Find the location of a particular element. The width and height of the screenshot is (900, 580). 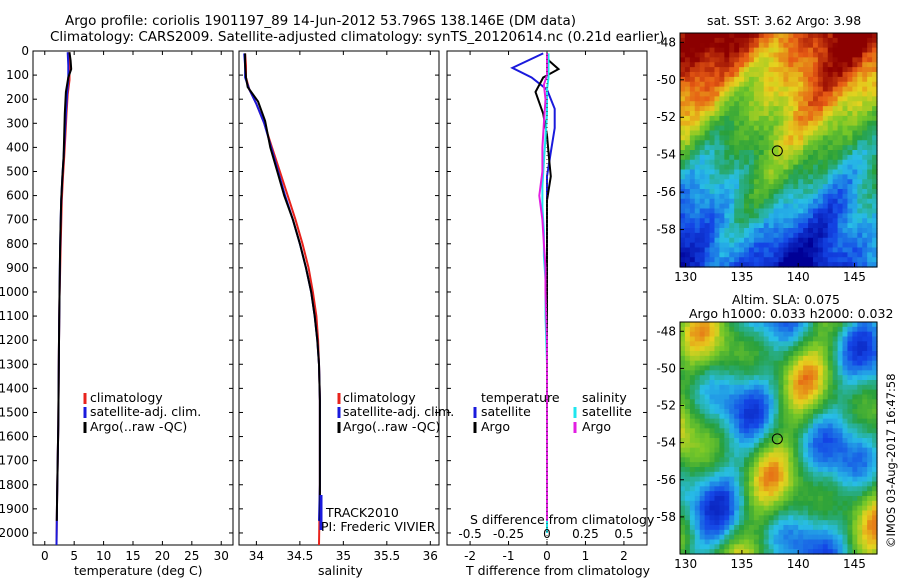

map-frame is located at coordinates (778, 150).